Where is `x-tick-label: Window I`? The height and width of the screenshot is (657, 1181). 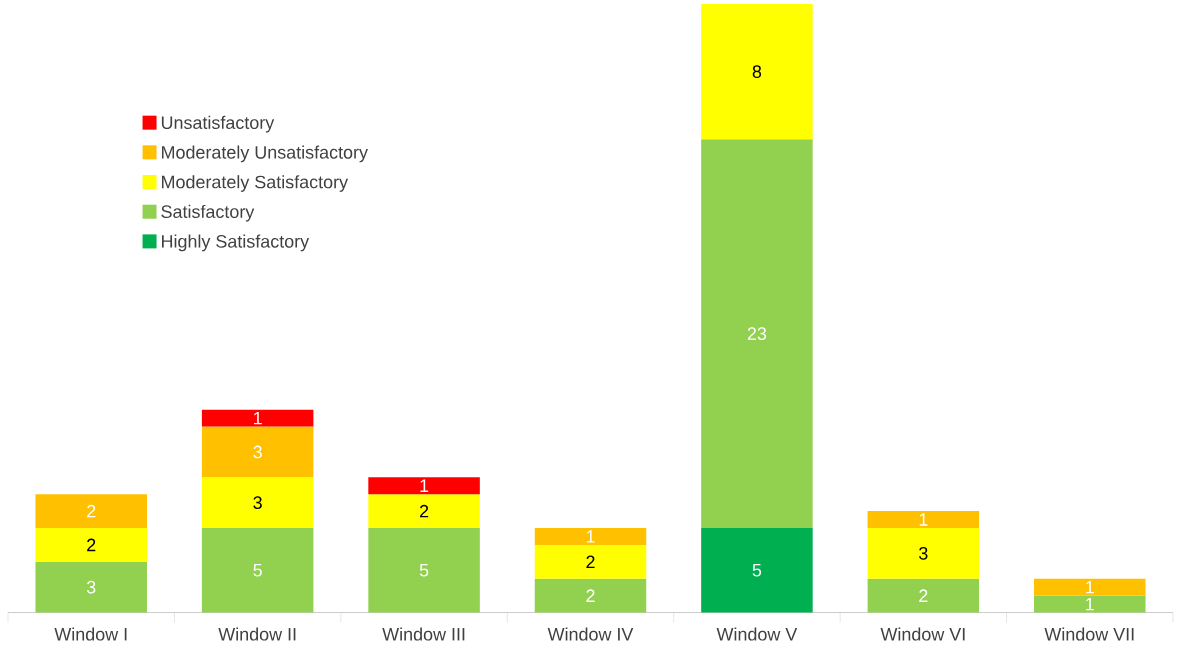
x-tick-label: Window I is located at coordinates (90, 634).